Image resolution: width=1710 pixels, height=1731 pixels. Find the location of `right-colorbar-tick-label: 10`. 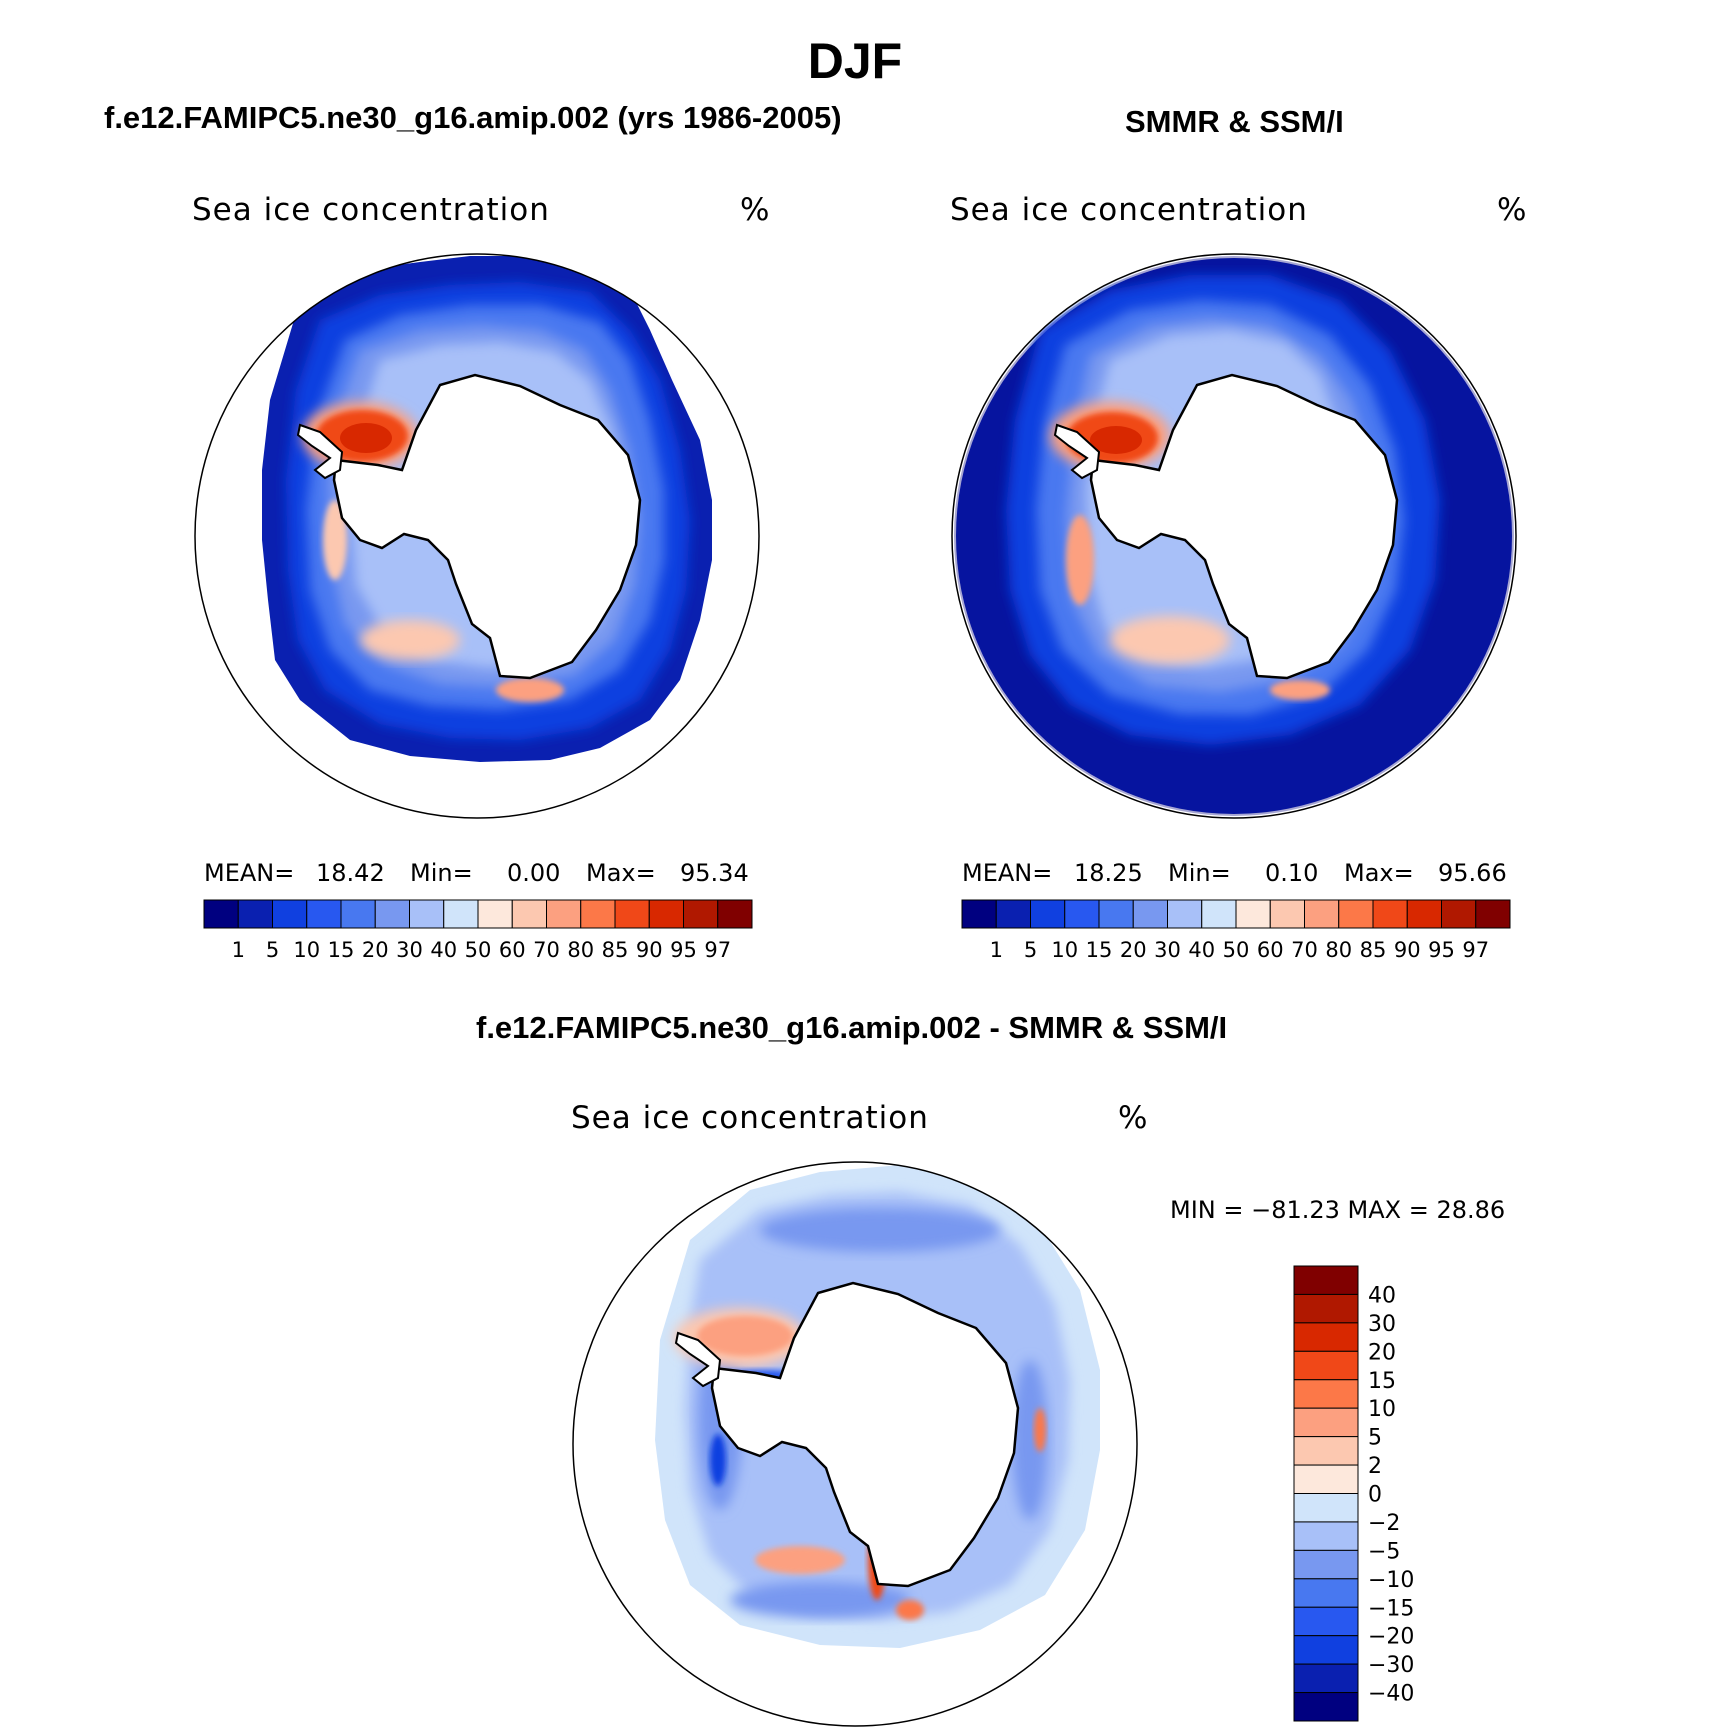

right-colorbar-tick-label: 10 is located at coordinates (1064, 950).